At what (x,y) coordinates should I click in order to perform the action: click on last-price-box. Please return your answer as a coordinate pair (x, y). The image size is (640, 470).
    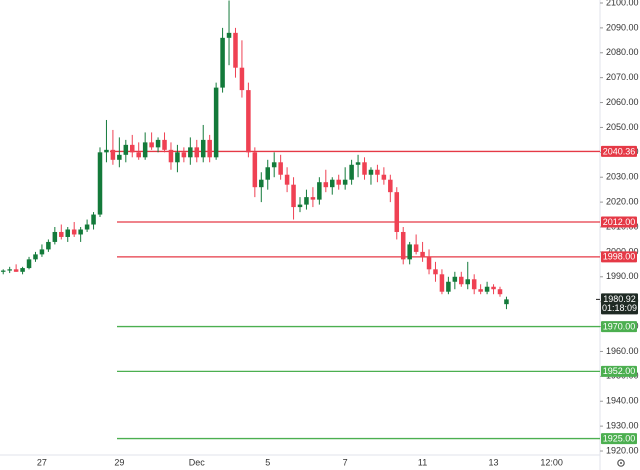
    Looking at the image, I should click on (619, 304).